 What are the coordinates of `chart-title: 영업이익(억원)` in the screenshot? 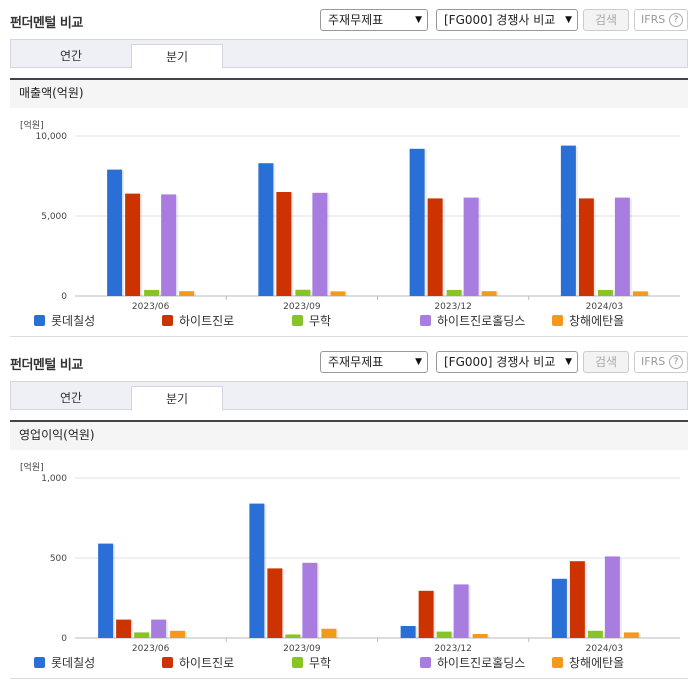 It's located at (349, 435).